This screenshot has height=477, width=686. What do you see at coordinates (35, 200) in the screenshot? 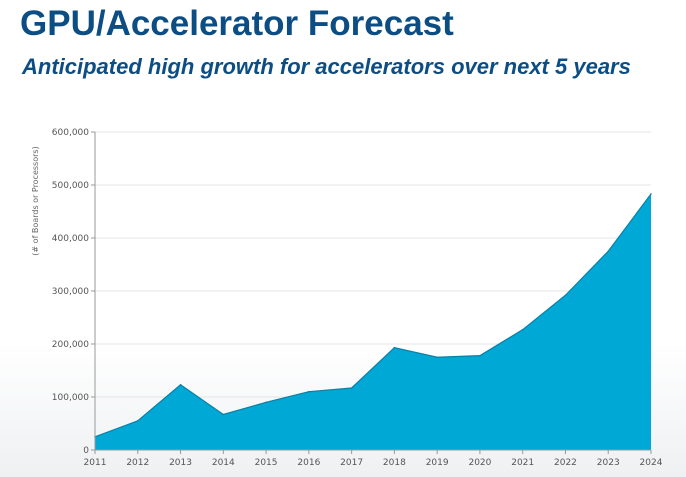
I see `y-axis-title: (# of Boards or Processors)` at bounding box center [35, 200].